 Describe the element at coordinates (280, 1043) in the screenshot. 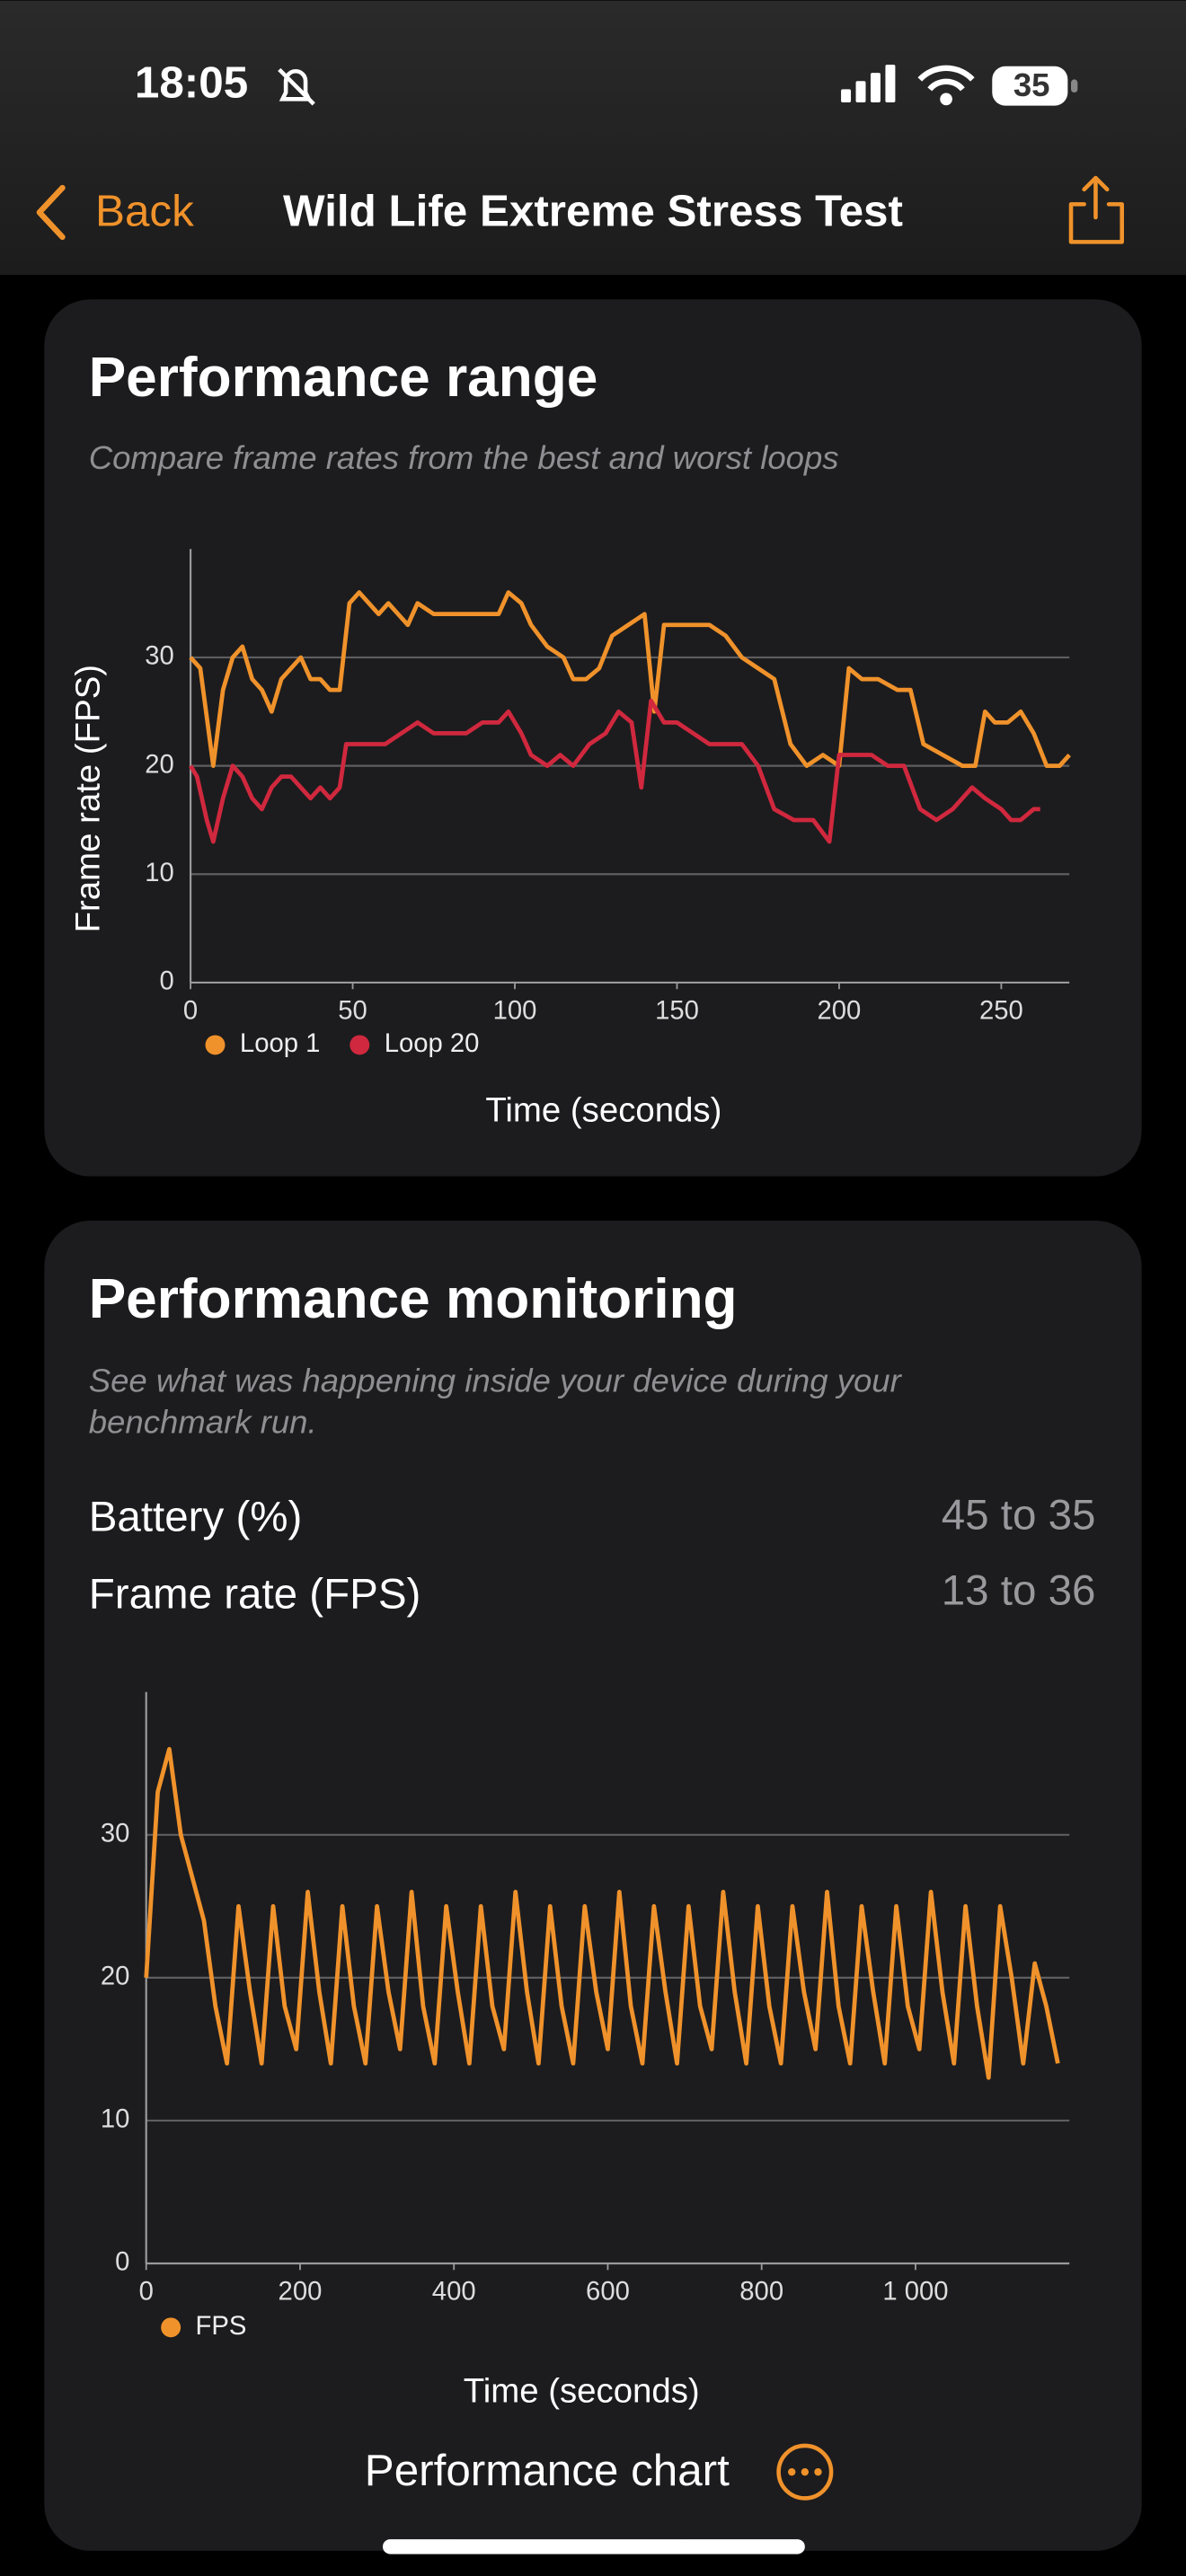

I see `legend-label: Loop 1` at that location.